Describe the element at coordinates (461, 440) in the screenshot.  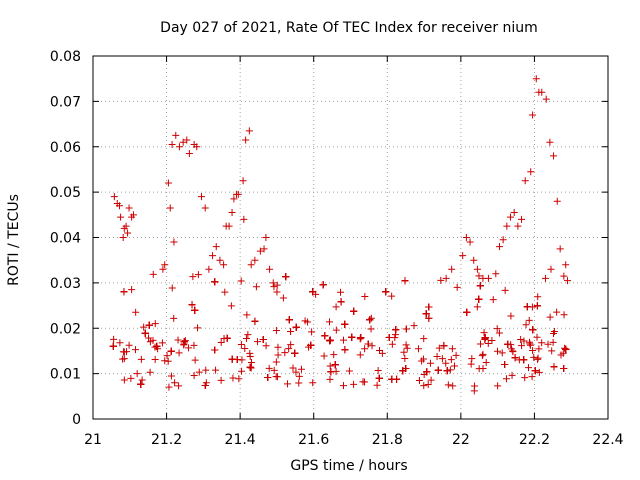
I see `x-tick-label: 22` at that location.